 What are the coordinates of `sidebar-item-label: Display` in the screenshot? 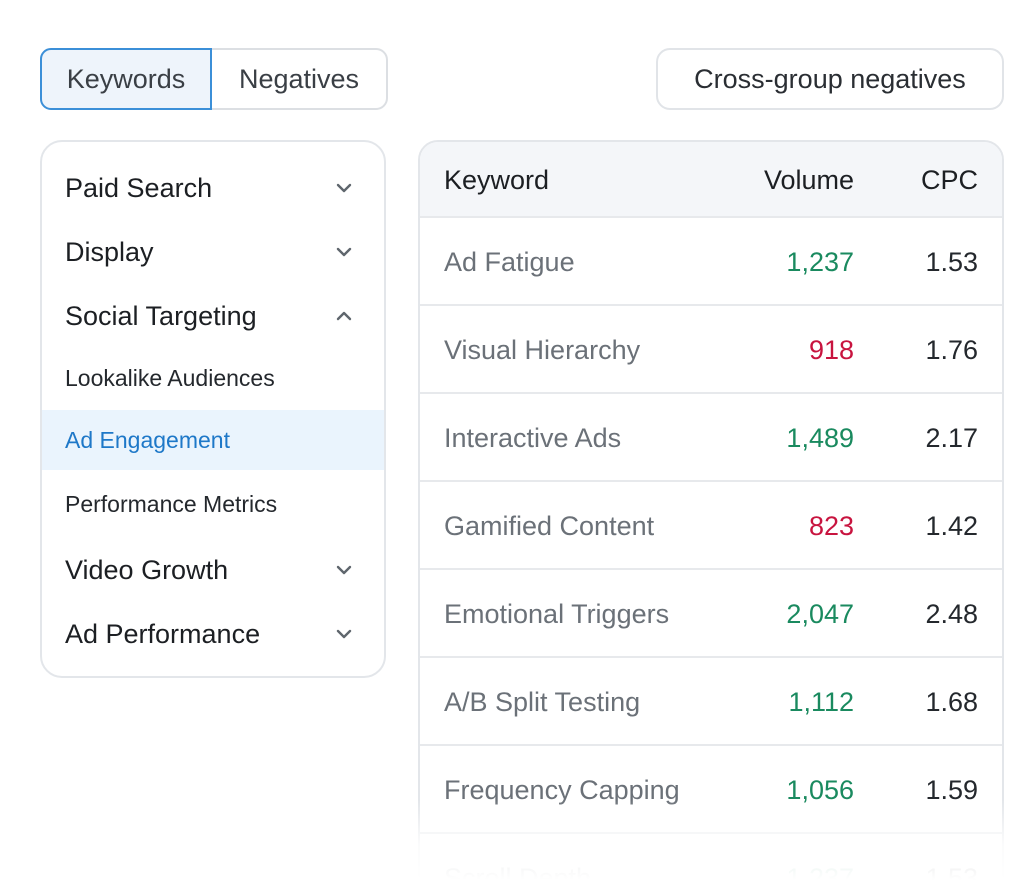 It's located at (109, 251).